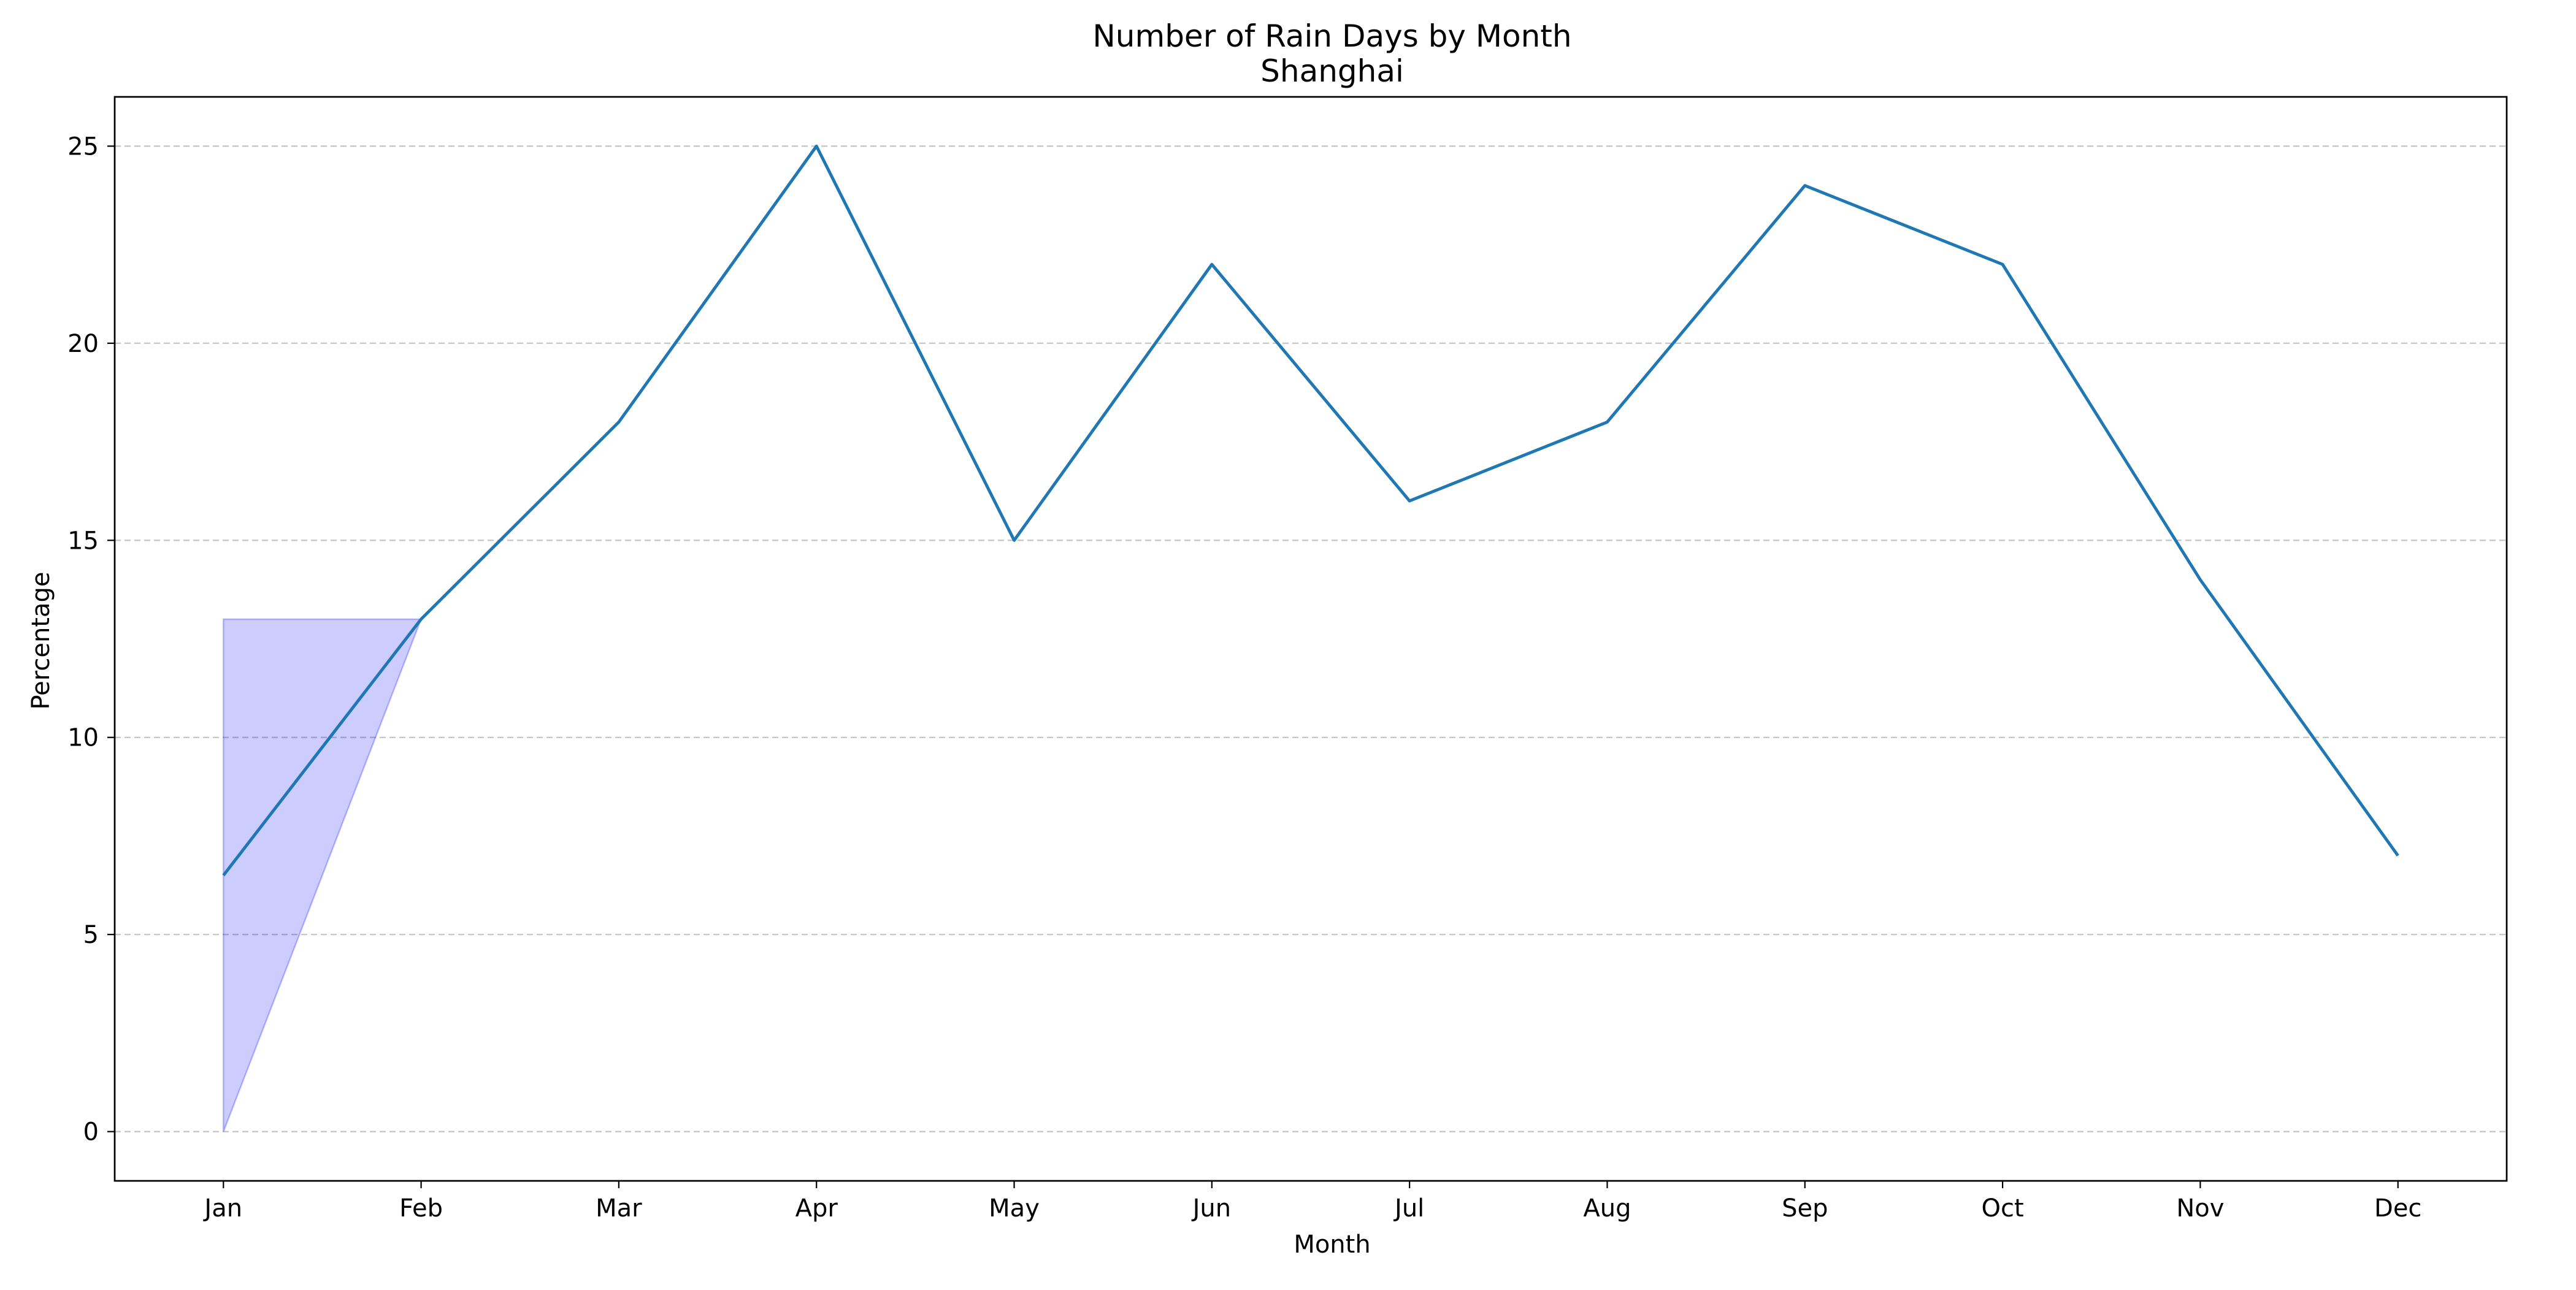 The width and height of the screenshot is (2576, 1290). Describe the element at coordinates (2397, 1208) in the screenshot. I see `x-tick-label-dec: Dec` at that location.